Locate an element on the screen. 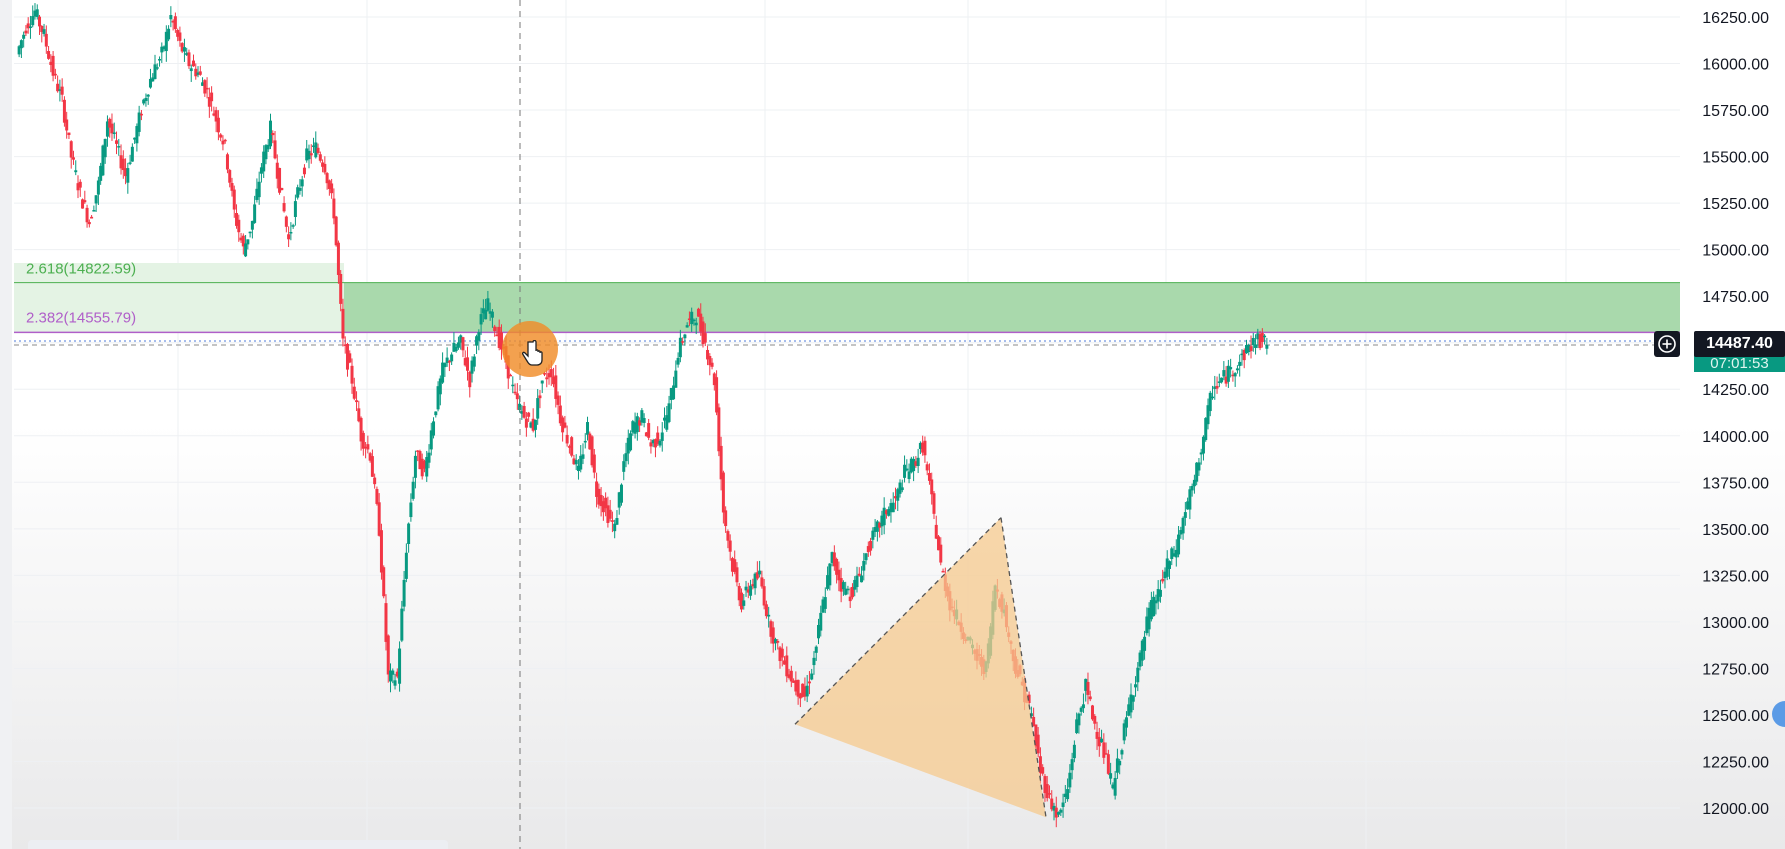 This screenshot has height=849, width=1785. triangle-drawing is located at coordinates (920, 667).